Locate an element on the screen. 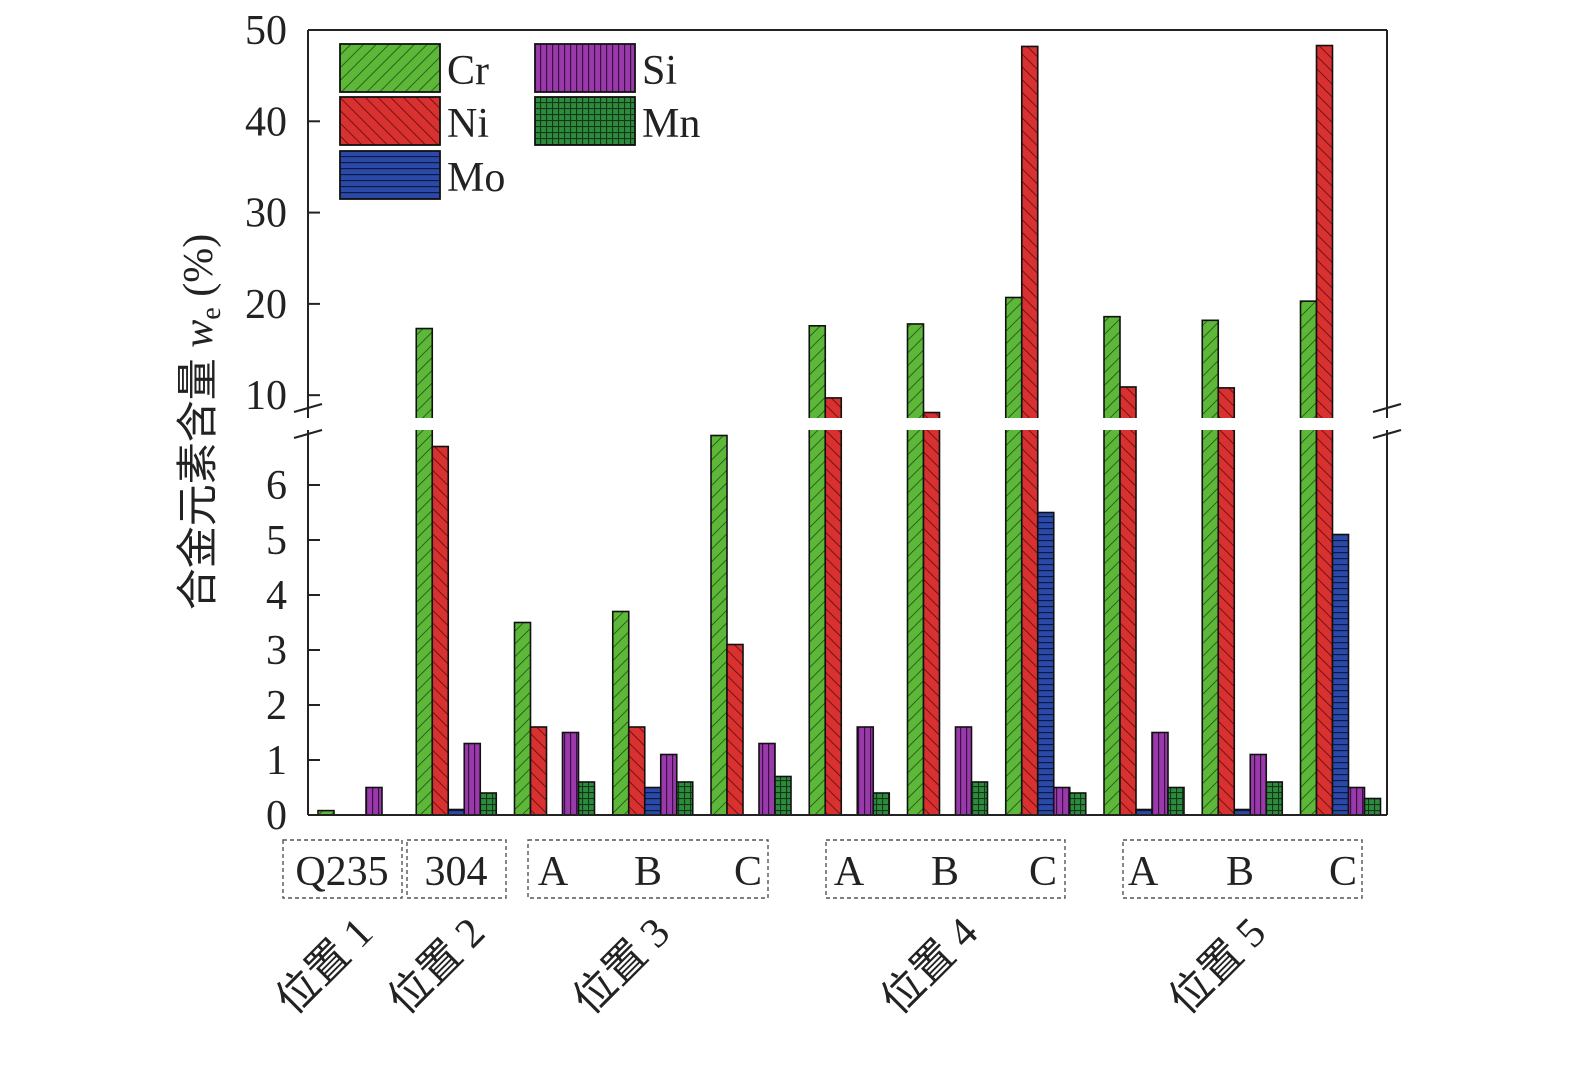 This screenshot has height=1067, width=1575. y-tick-label-6: 6 is located at coordinates (276, 486).